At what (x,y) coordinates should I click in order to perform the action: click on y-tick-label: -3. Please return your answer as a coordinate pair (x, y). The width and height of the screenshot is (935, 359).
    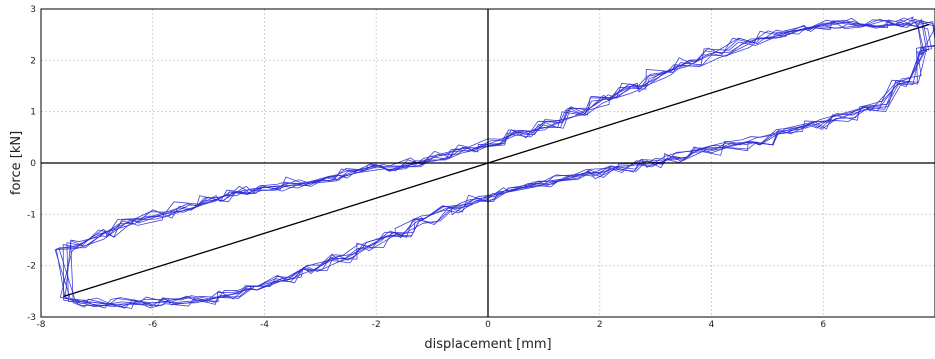
    Looking at the image, I should click on (31, 318).